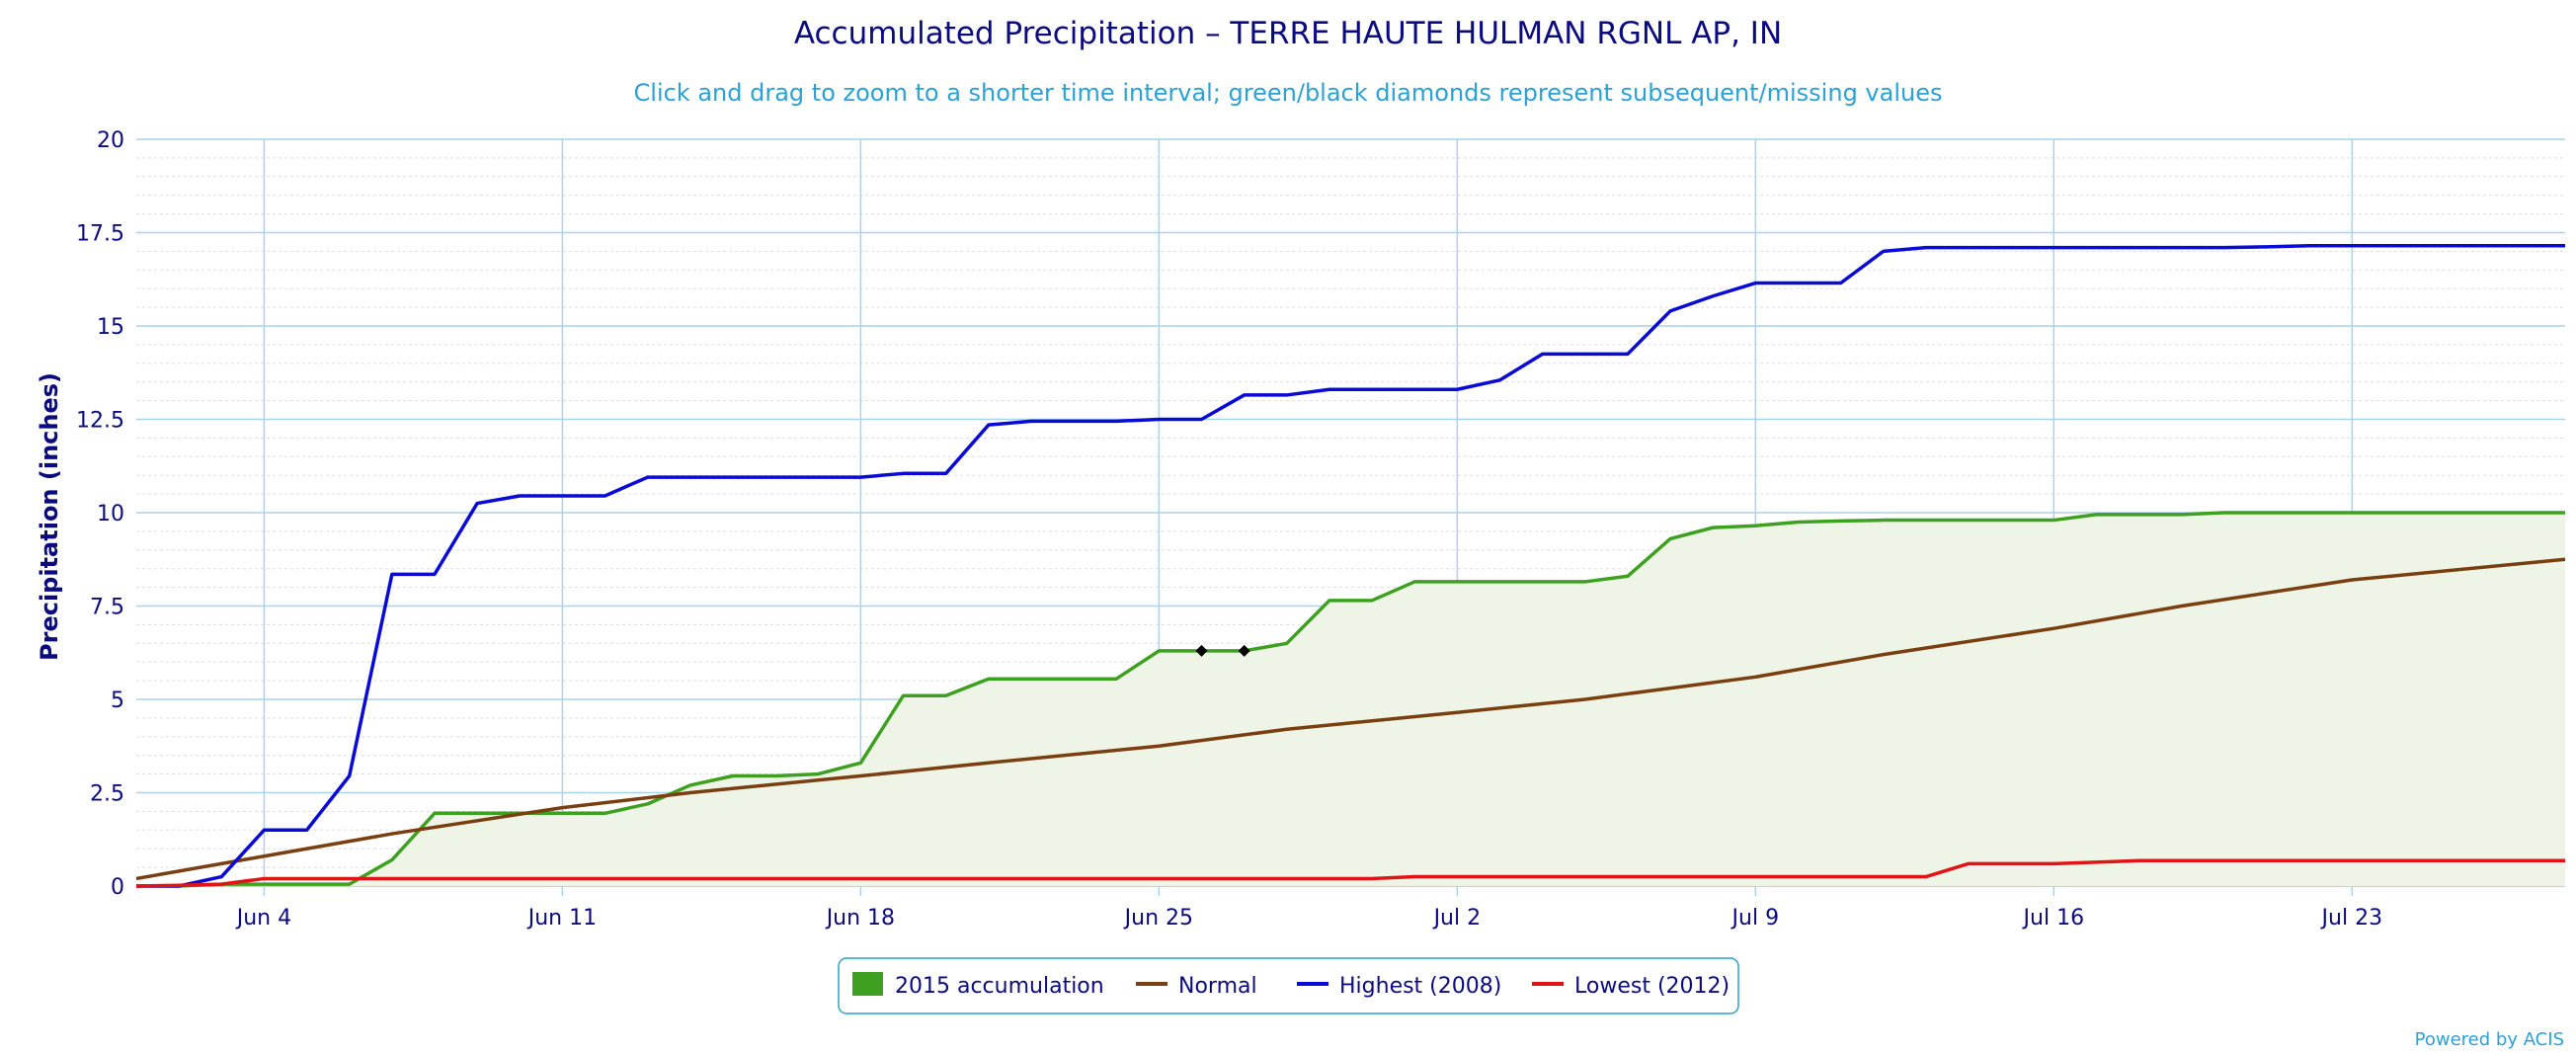 This screenshot has height=1053, width=2576. I want to click on x-tick-label: Jun 11, so click(561, 919).